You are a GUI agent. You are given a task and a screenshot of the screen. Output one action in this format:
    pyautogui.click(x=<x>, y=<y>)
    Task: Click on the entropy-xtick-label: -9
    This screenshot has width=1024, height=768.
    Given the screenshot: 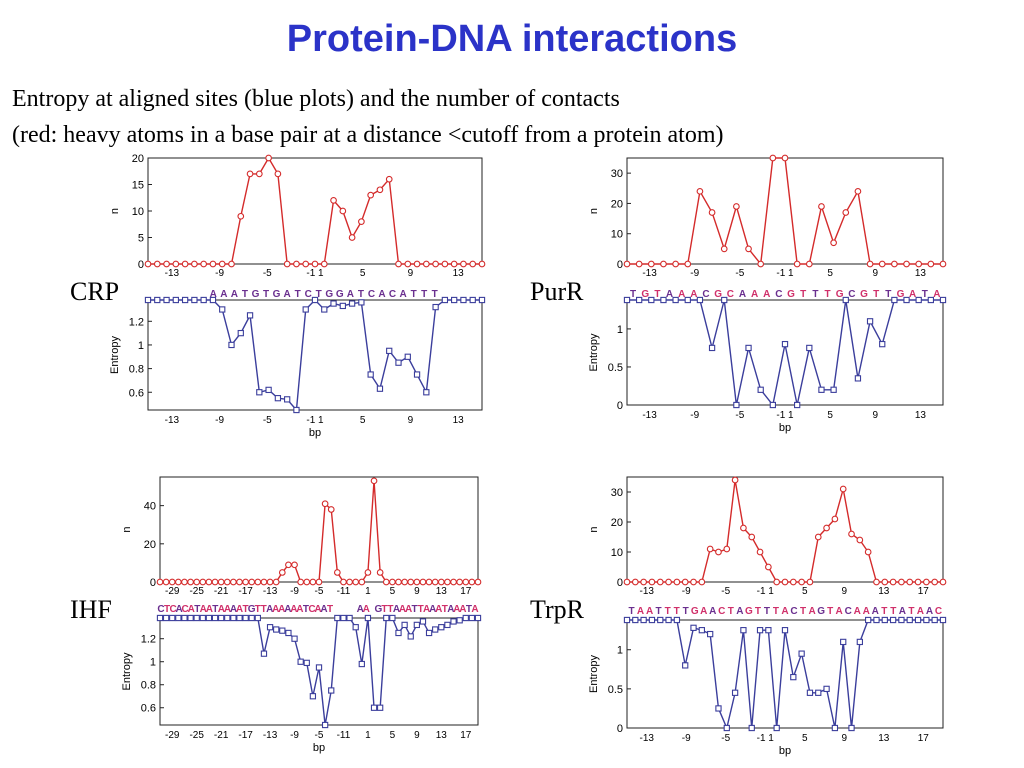 What is the action you would take?
    pyautogui.click(x=294, y=735)
    